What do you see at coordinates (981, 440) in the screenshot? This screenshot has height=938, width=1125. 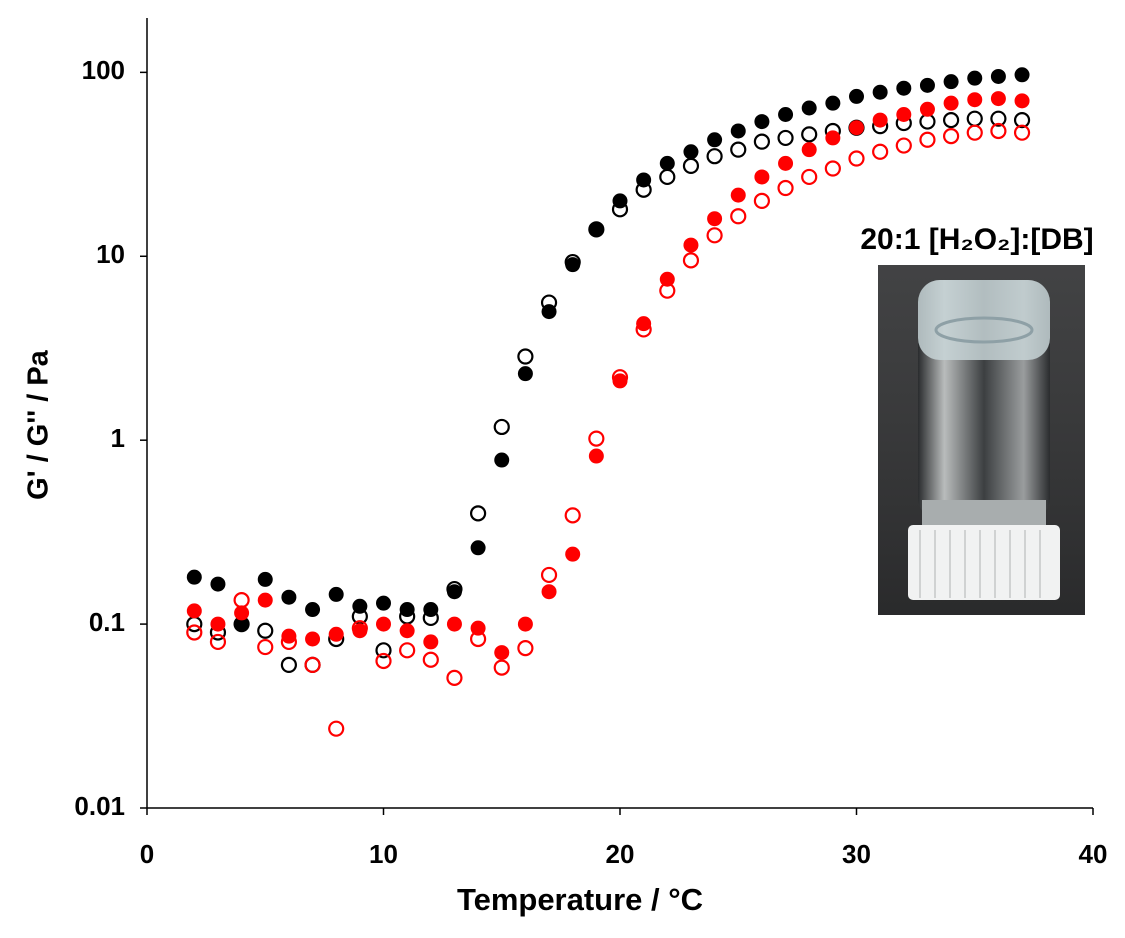 I see `vial-photo` at bounding box center [981, 440].